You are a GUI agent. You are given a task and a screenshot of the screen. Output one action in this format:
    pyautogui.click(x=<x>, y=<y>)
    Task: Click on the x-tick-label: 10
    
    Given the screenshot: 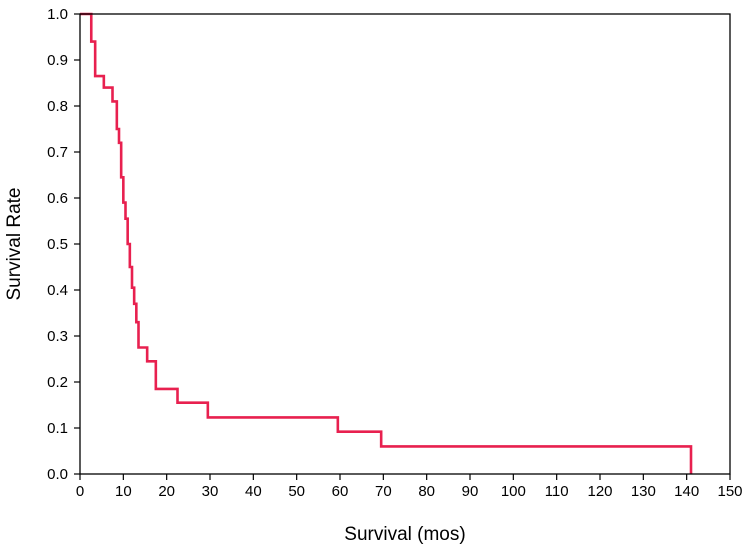 What is the action you would take?
    pyautogui.click(x=123, y=491)
    